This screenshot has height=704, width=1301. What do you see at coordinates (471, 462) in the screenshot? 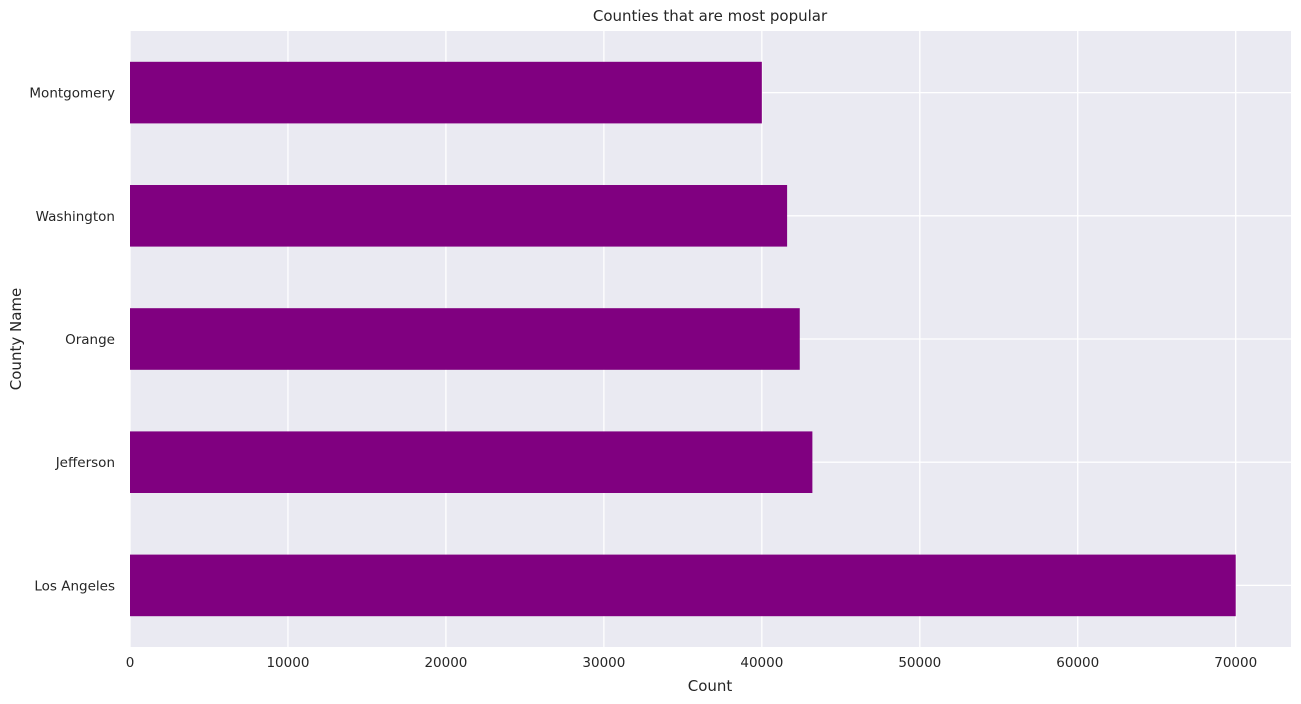
I see `bar-jefferson` at bounding box center [471, 462].